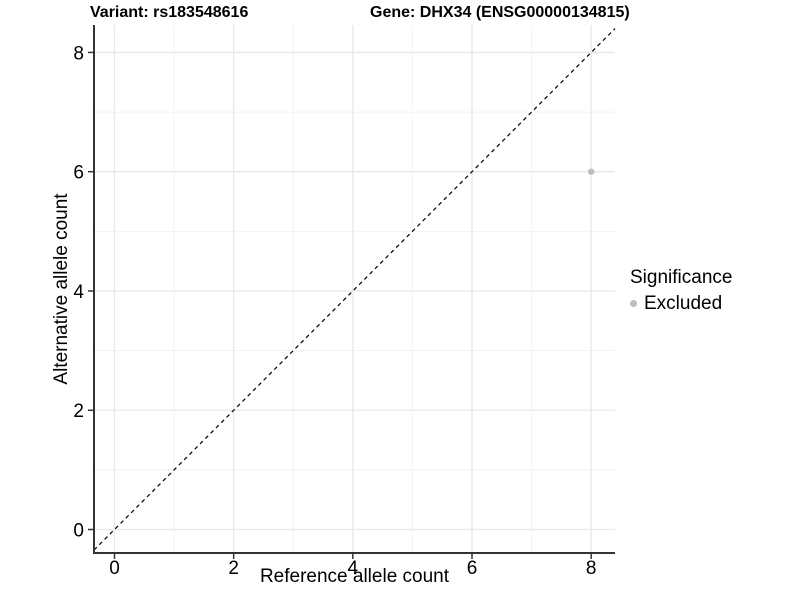 This screenshot has height=600, width=800. I want to click on x-axis-title: Reference allele count, so click(354, 576).